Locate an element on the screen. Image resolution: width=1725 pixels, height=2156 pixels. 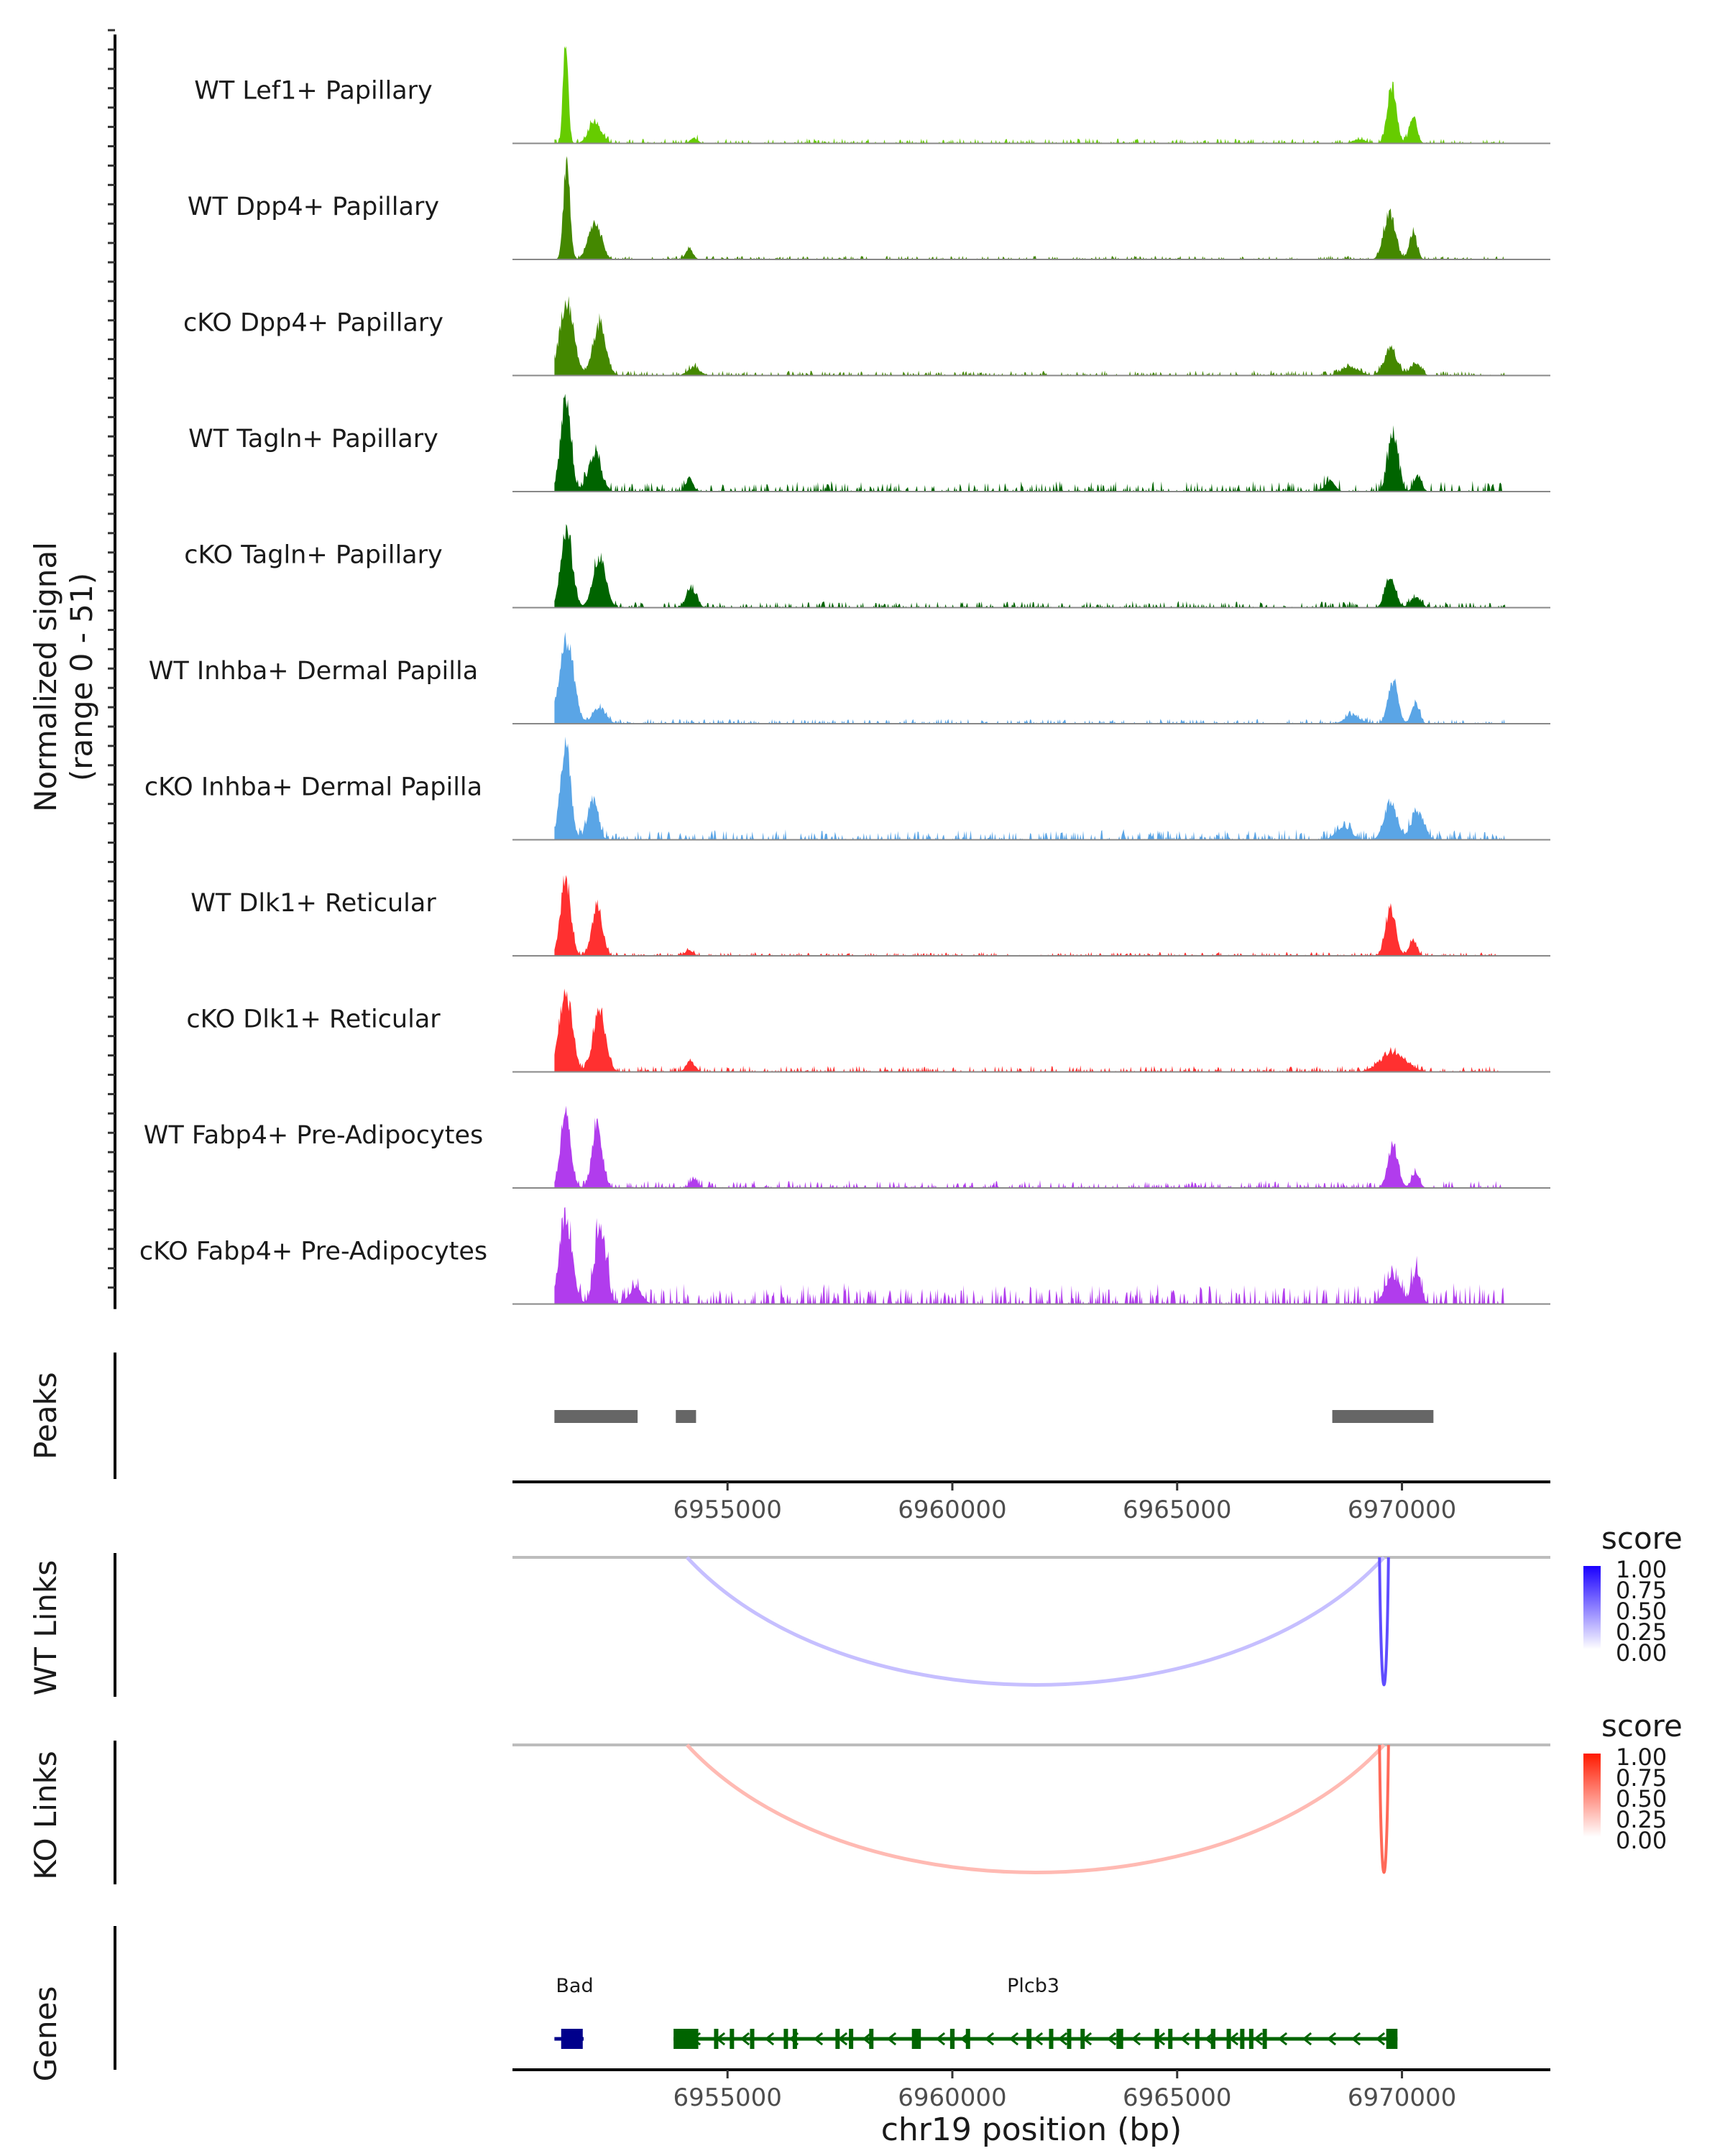
track-label: WT Tagln+ Papillary is located at coordinates (313, 439).